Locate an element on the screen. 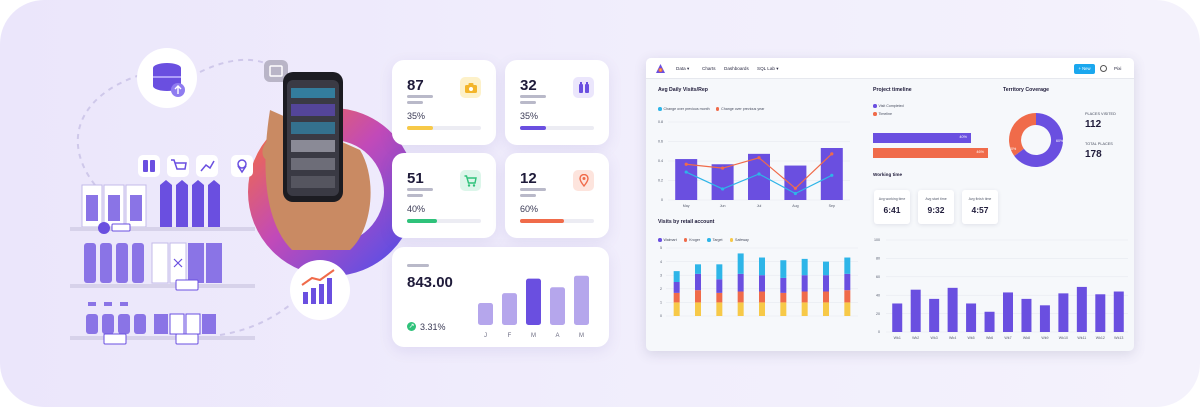 This screenshot has height=407, width=1200. kpi-card-carts: 51 40% is located at coordinates (444, 195).